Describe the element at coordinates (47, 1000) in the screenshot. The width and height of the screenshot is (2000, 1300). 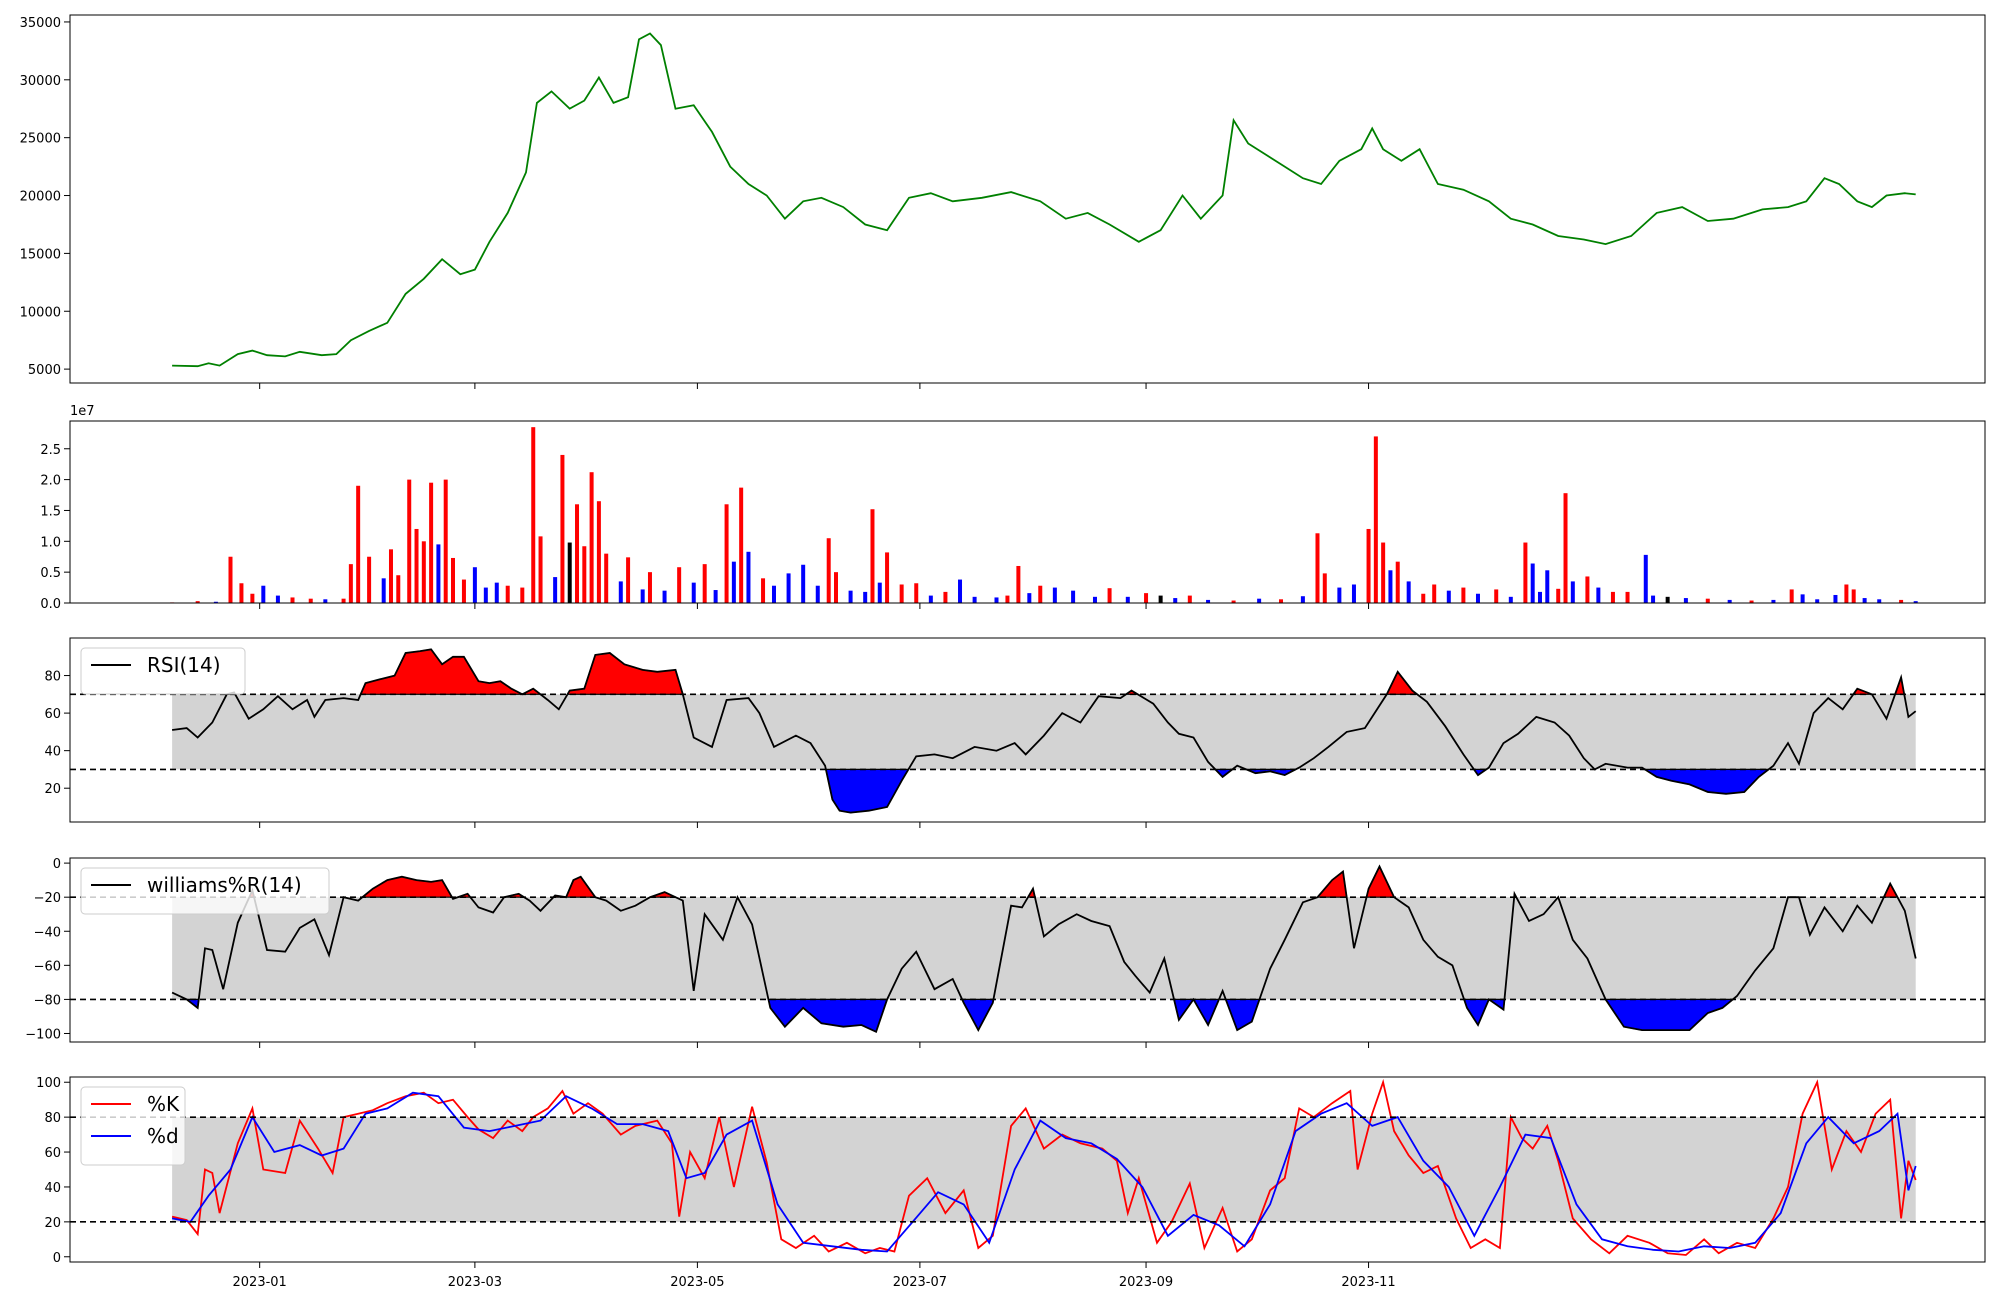
I see `williams-ytick-label: −80` at that location.